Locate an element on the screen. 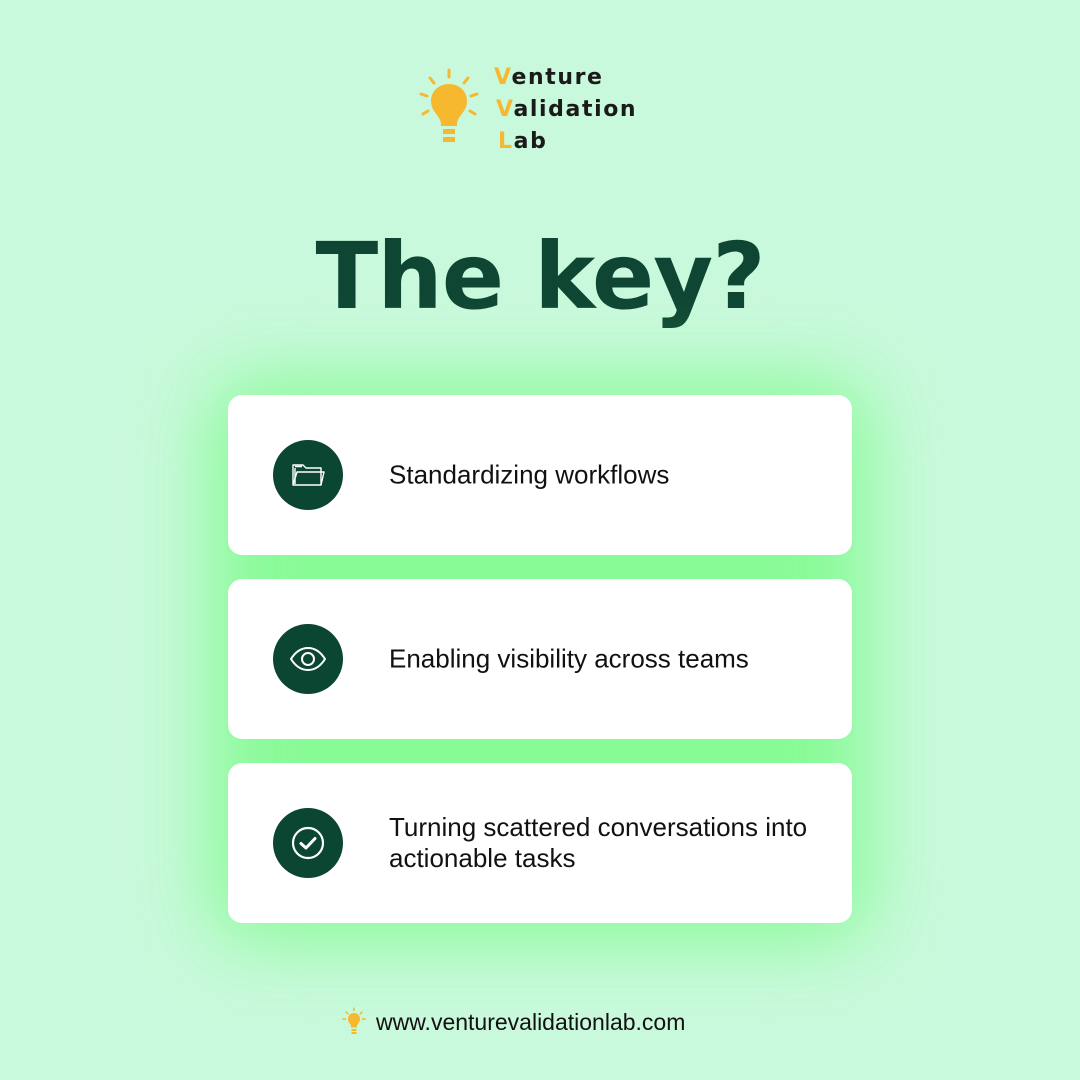 This screenshot has height=1080, width=1080. list-item-label: Enabling visibility across teams is located at coordinates (569, 658).